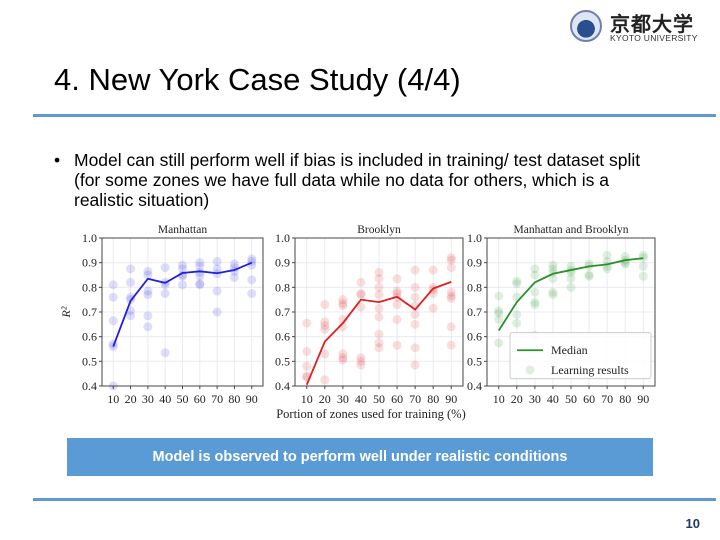 The width and height of the screenshot is (720, 540). I want to click on chart-title: Brooklyn, so click(379, 230).